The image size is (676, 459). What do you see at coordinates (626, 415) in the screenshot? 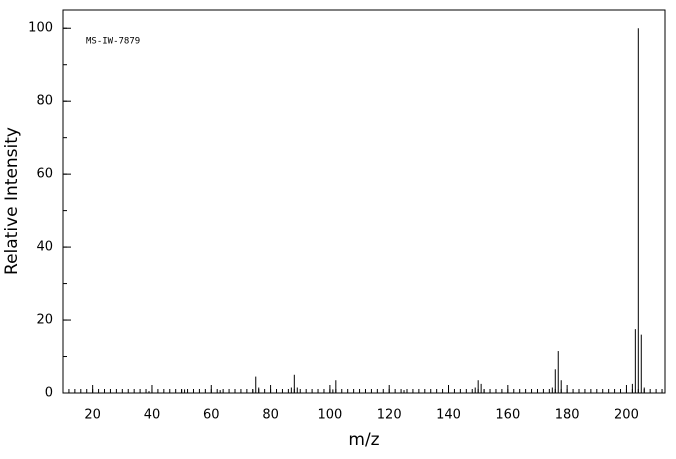
I see `x-tick-label: 200` at bounding box center [626, 415].